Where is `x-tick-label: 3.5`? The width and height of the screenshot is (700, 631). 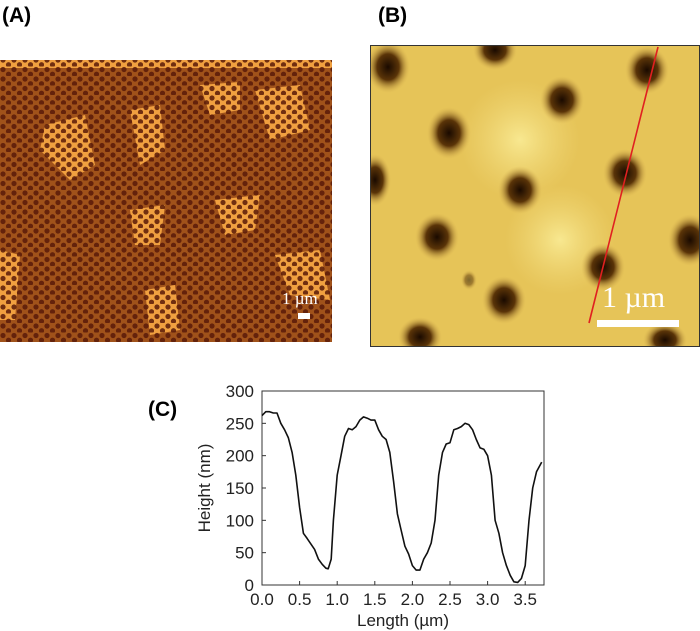
x-tick-label: 3.5 is located at coordinates (525, 599).